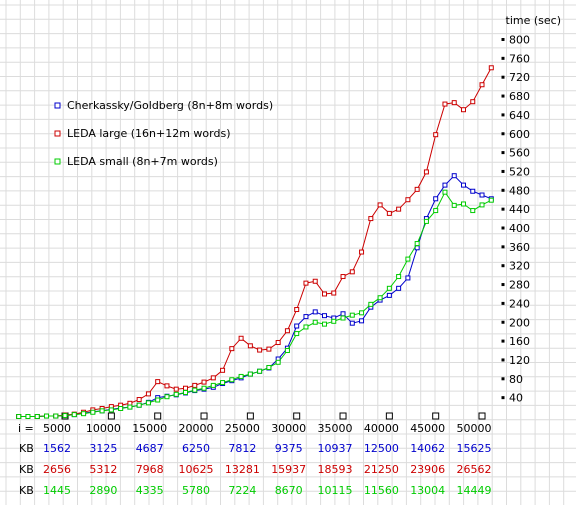  I want to click on y-tick-label: 600, so click(519, 134).